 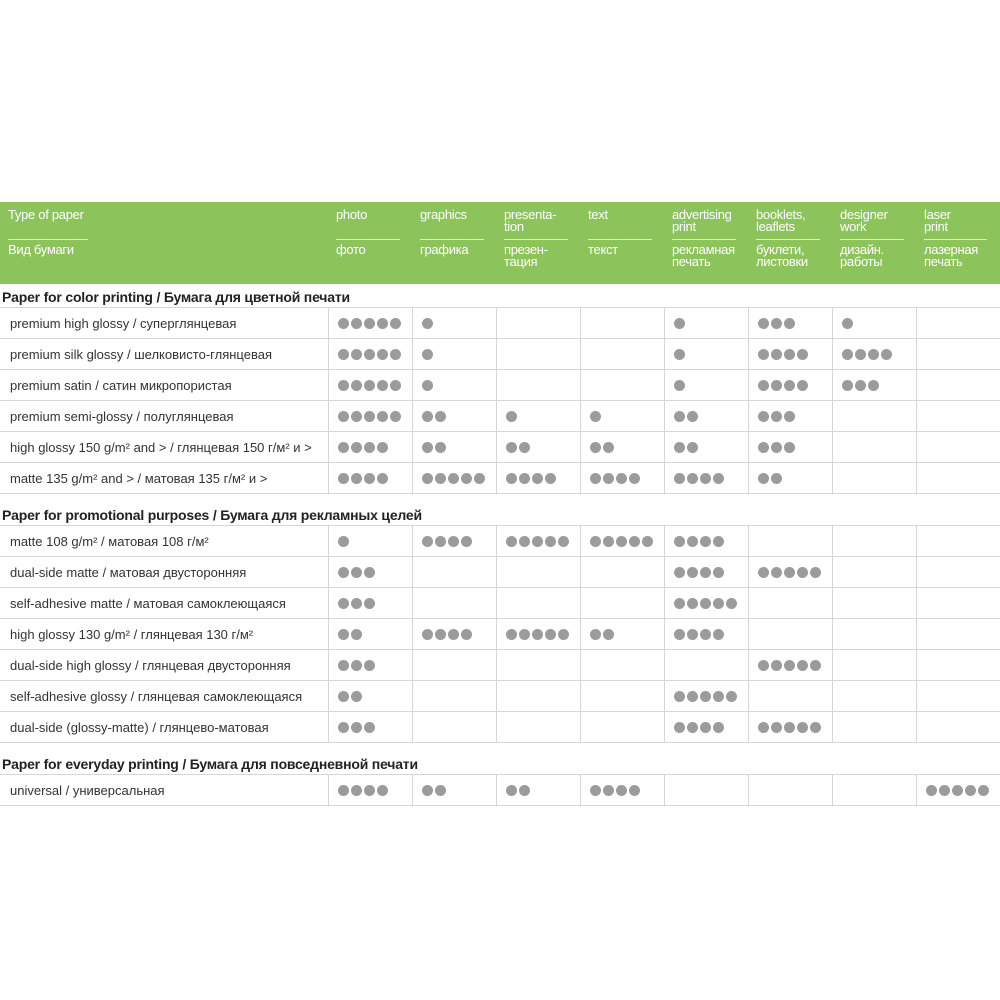 What do you see at coordinates (128, 572) in the screenshot?
I see `paper-type-label: dual-side matte / матовая двусторонняя` at bounding box center [128, 572].